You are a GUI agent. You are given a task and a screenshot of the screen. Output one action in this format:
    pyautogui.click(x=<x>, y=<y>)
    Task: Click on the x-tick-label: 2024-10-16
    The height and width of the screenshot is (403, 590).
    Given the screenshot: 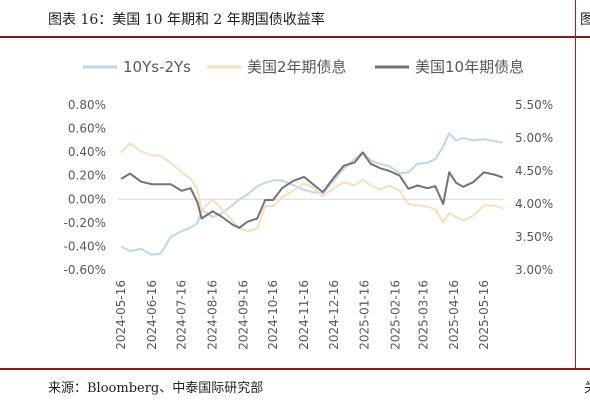 What is the action you would take?
    pyautogui.click(x=273, y=315)
    